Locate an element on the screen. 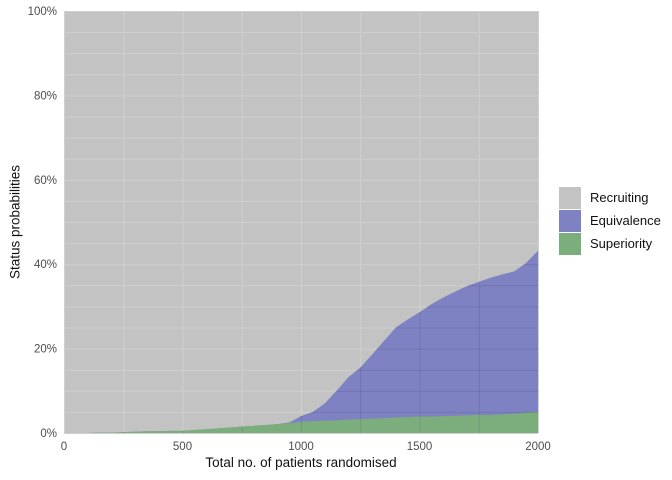  legend: Recruiting Equivalence Superiority is located at coordinates (610, 220).